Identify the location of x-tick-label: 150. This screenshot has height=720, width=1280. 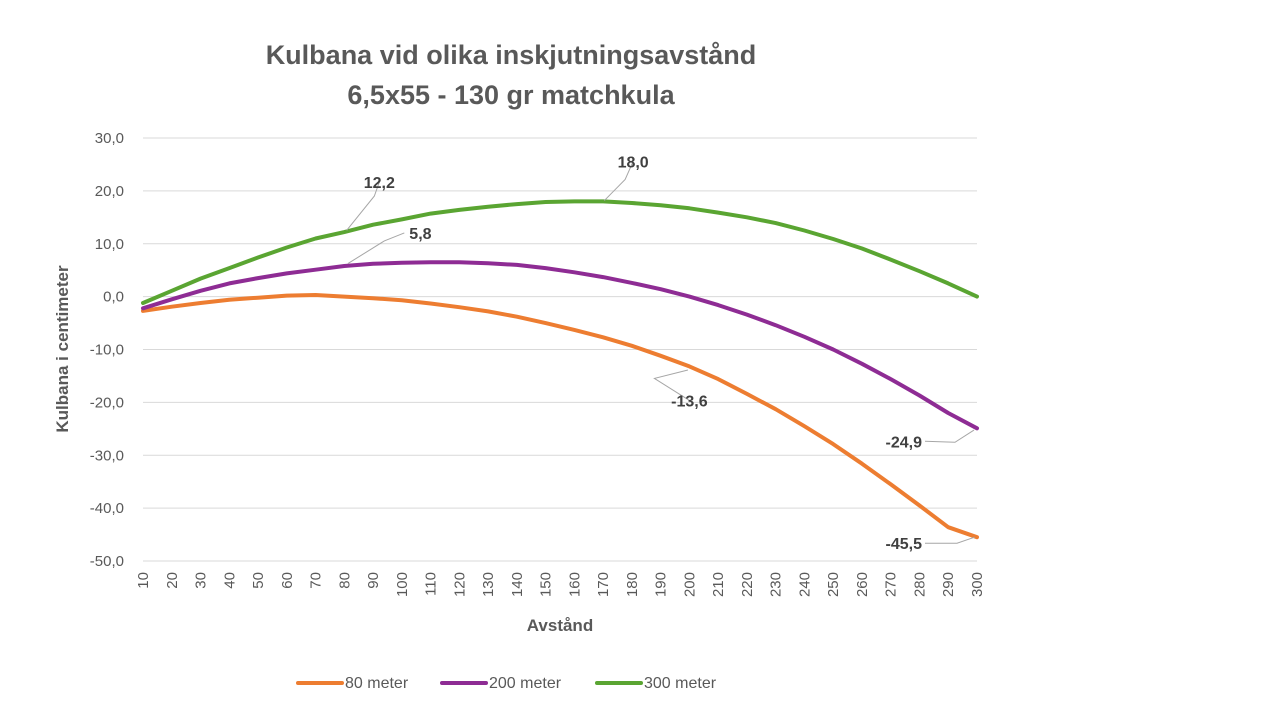
(546, 584).